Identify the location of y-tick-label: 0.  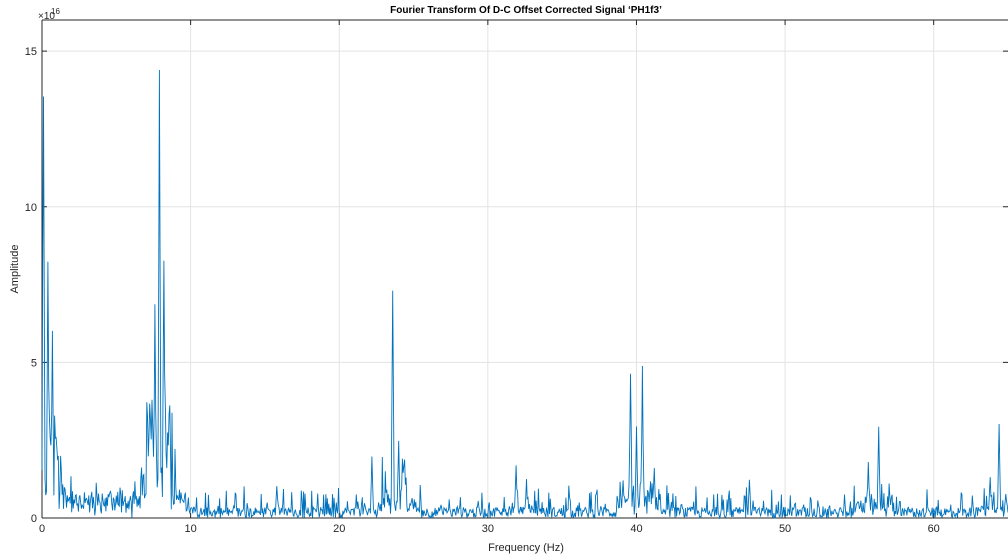
(34, 519).